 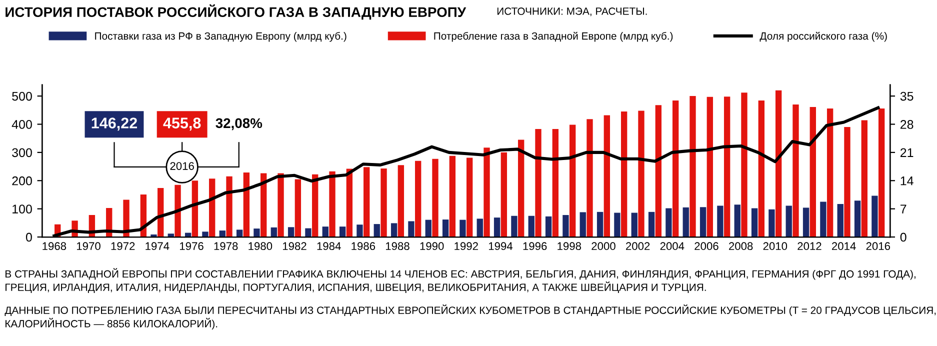 What do you see at coordinates (570, 246) in the screenshot?
I see `x-tick-label: 1998` at bounding box center [570, 246].